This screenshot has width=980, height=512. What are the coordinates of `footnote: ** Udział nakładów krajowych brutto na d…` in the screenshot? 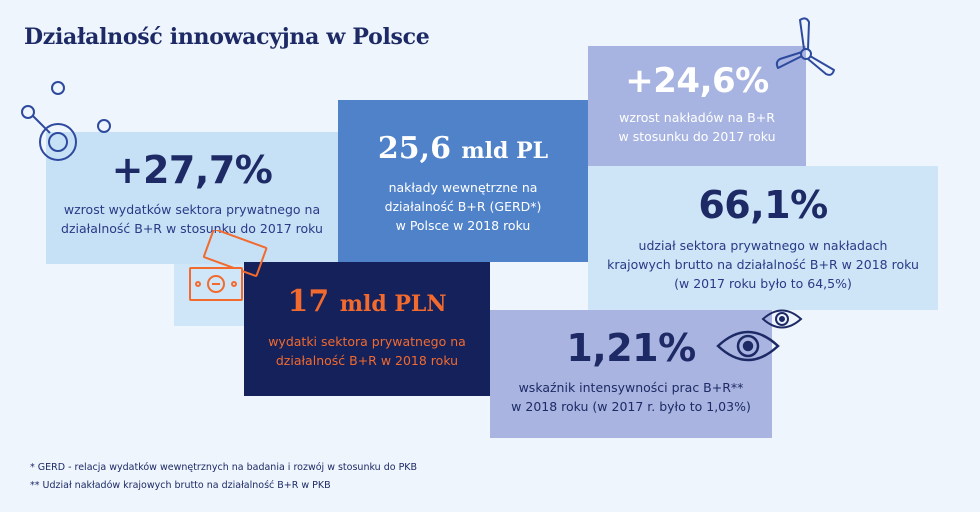 It's located at (180, 485).